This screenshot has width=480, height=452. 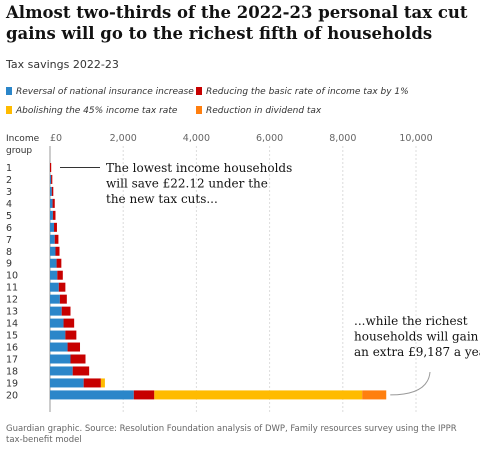 What do you see at coordinates (415, 138) in the screenshot?
I see `x-tick-label: 10,000` at bounding box center [415, 138].